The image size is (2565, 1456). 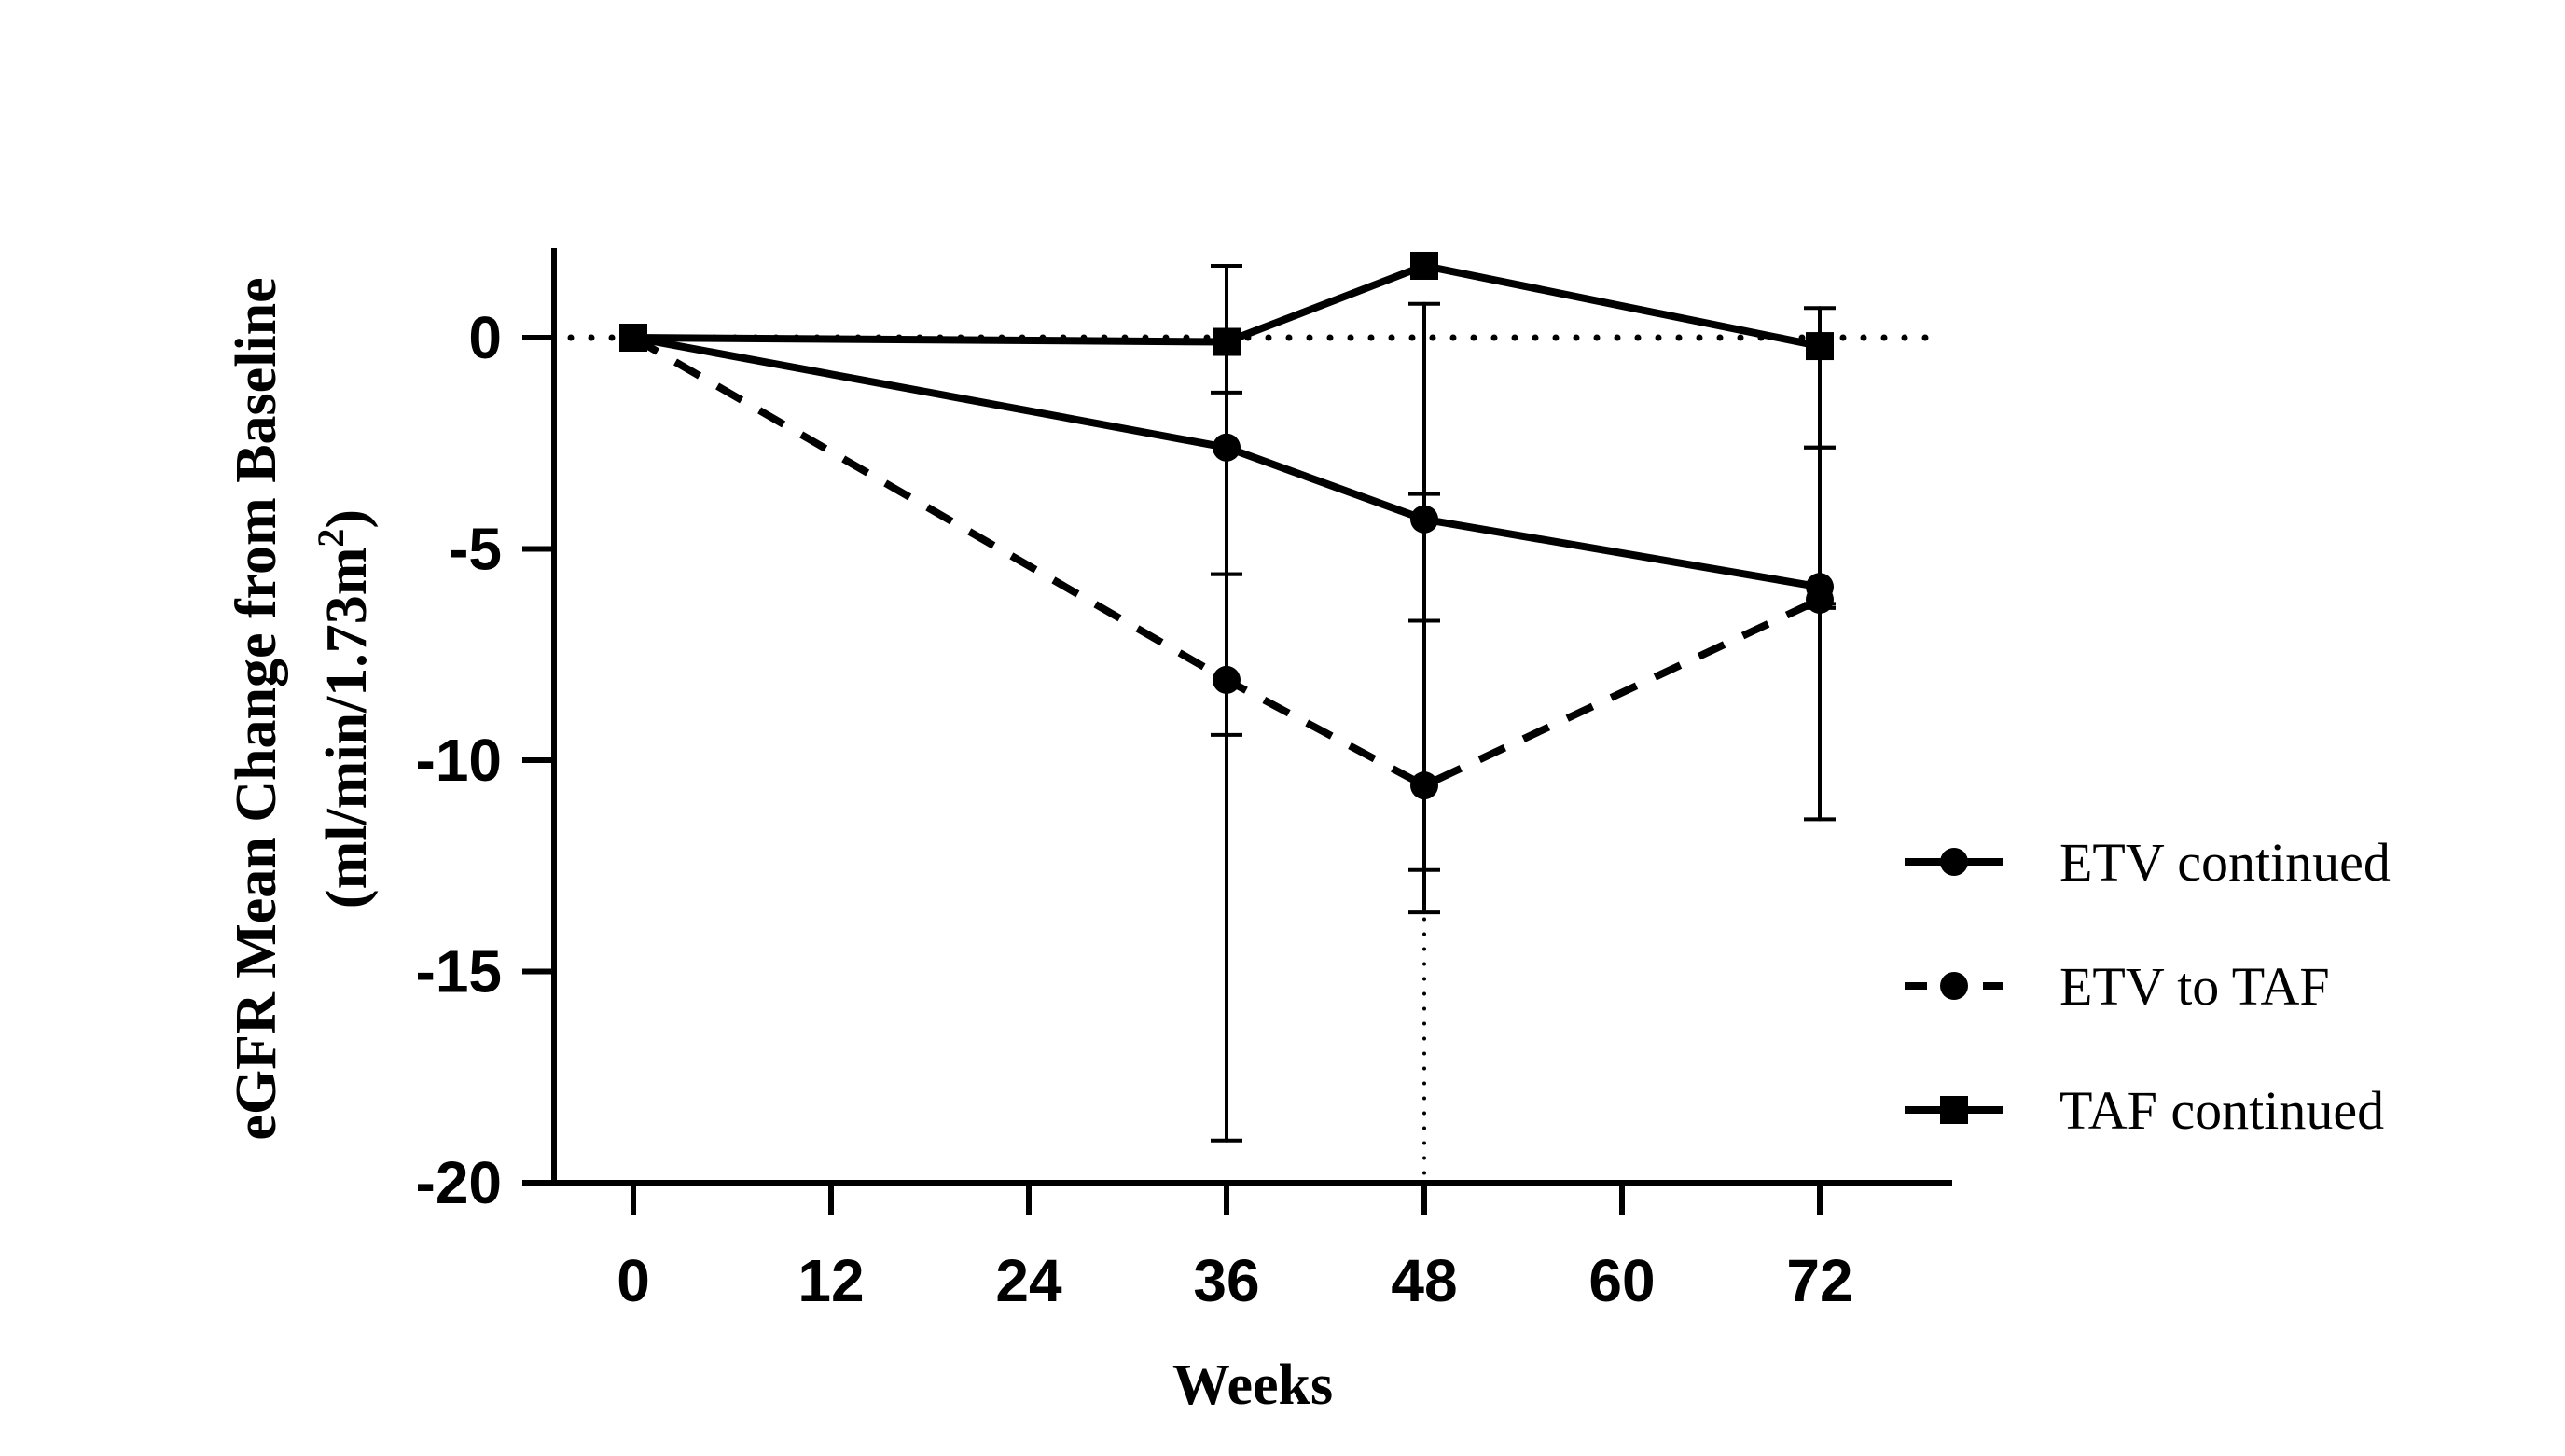 I want to click on legend-label: ETV to TAF, so click(x=2194, y=986).